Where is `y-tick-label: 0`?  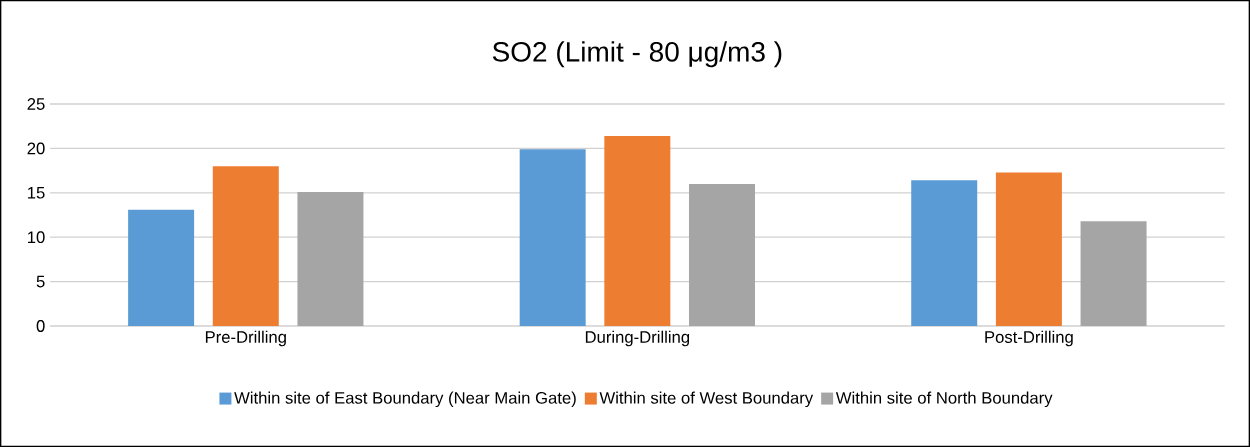
y-tick-label: 0 is located at coordinates (40, 326).